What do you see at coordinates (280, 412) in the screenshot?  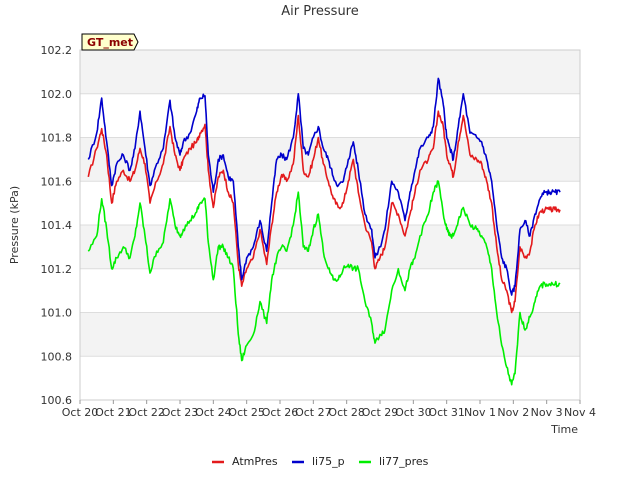 I see `x-tick-label: Oct 26` at bounding box center [280, 412].